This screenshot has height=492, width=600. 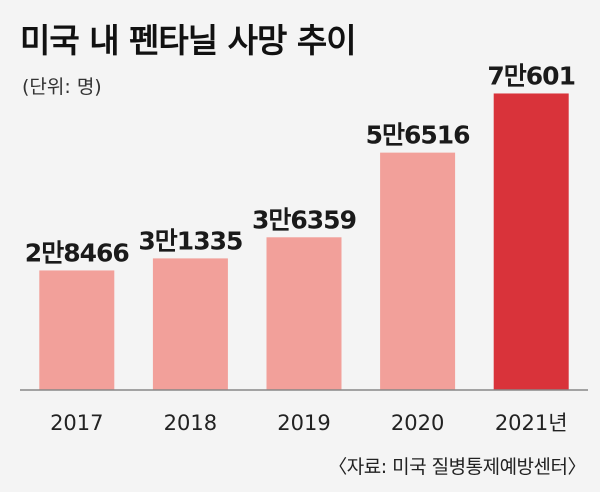 I want to click on bar-2020, so click(x=418, y=271).